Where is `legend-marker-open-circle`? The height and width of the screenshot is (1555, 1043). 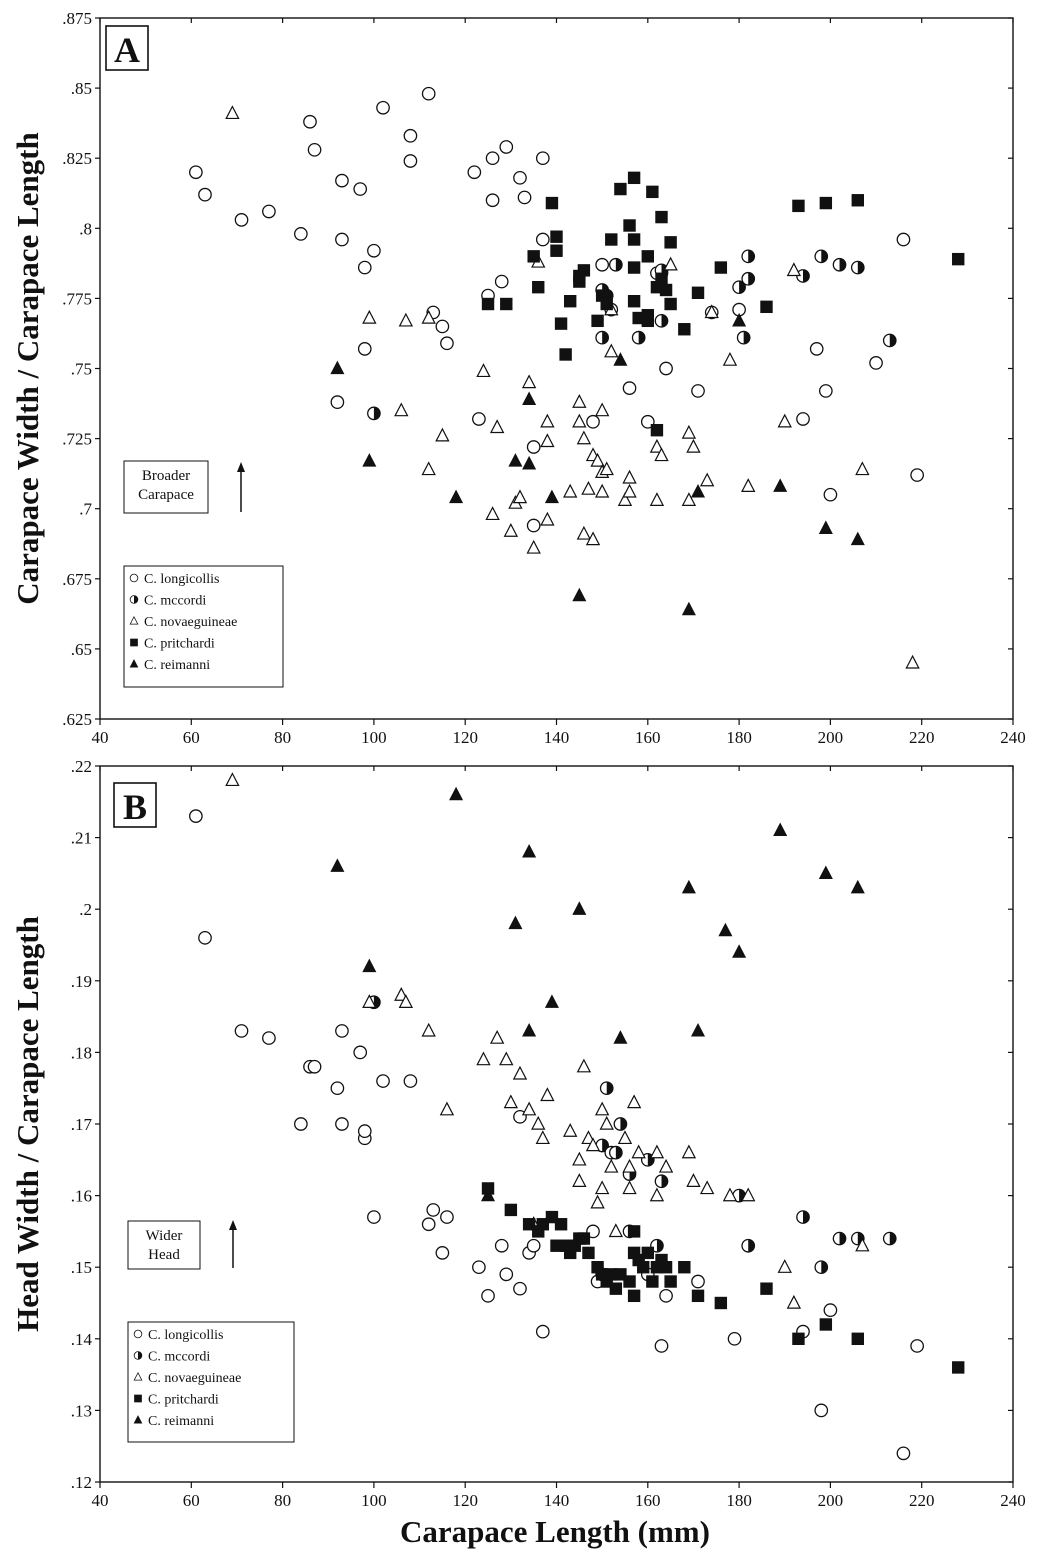 legend-marker-open-circle is located at coordinates (134, 578).